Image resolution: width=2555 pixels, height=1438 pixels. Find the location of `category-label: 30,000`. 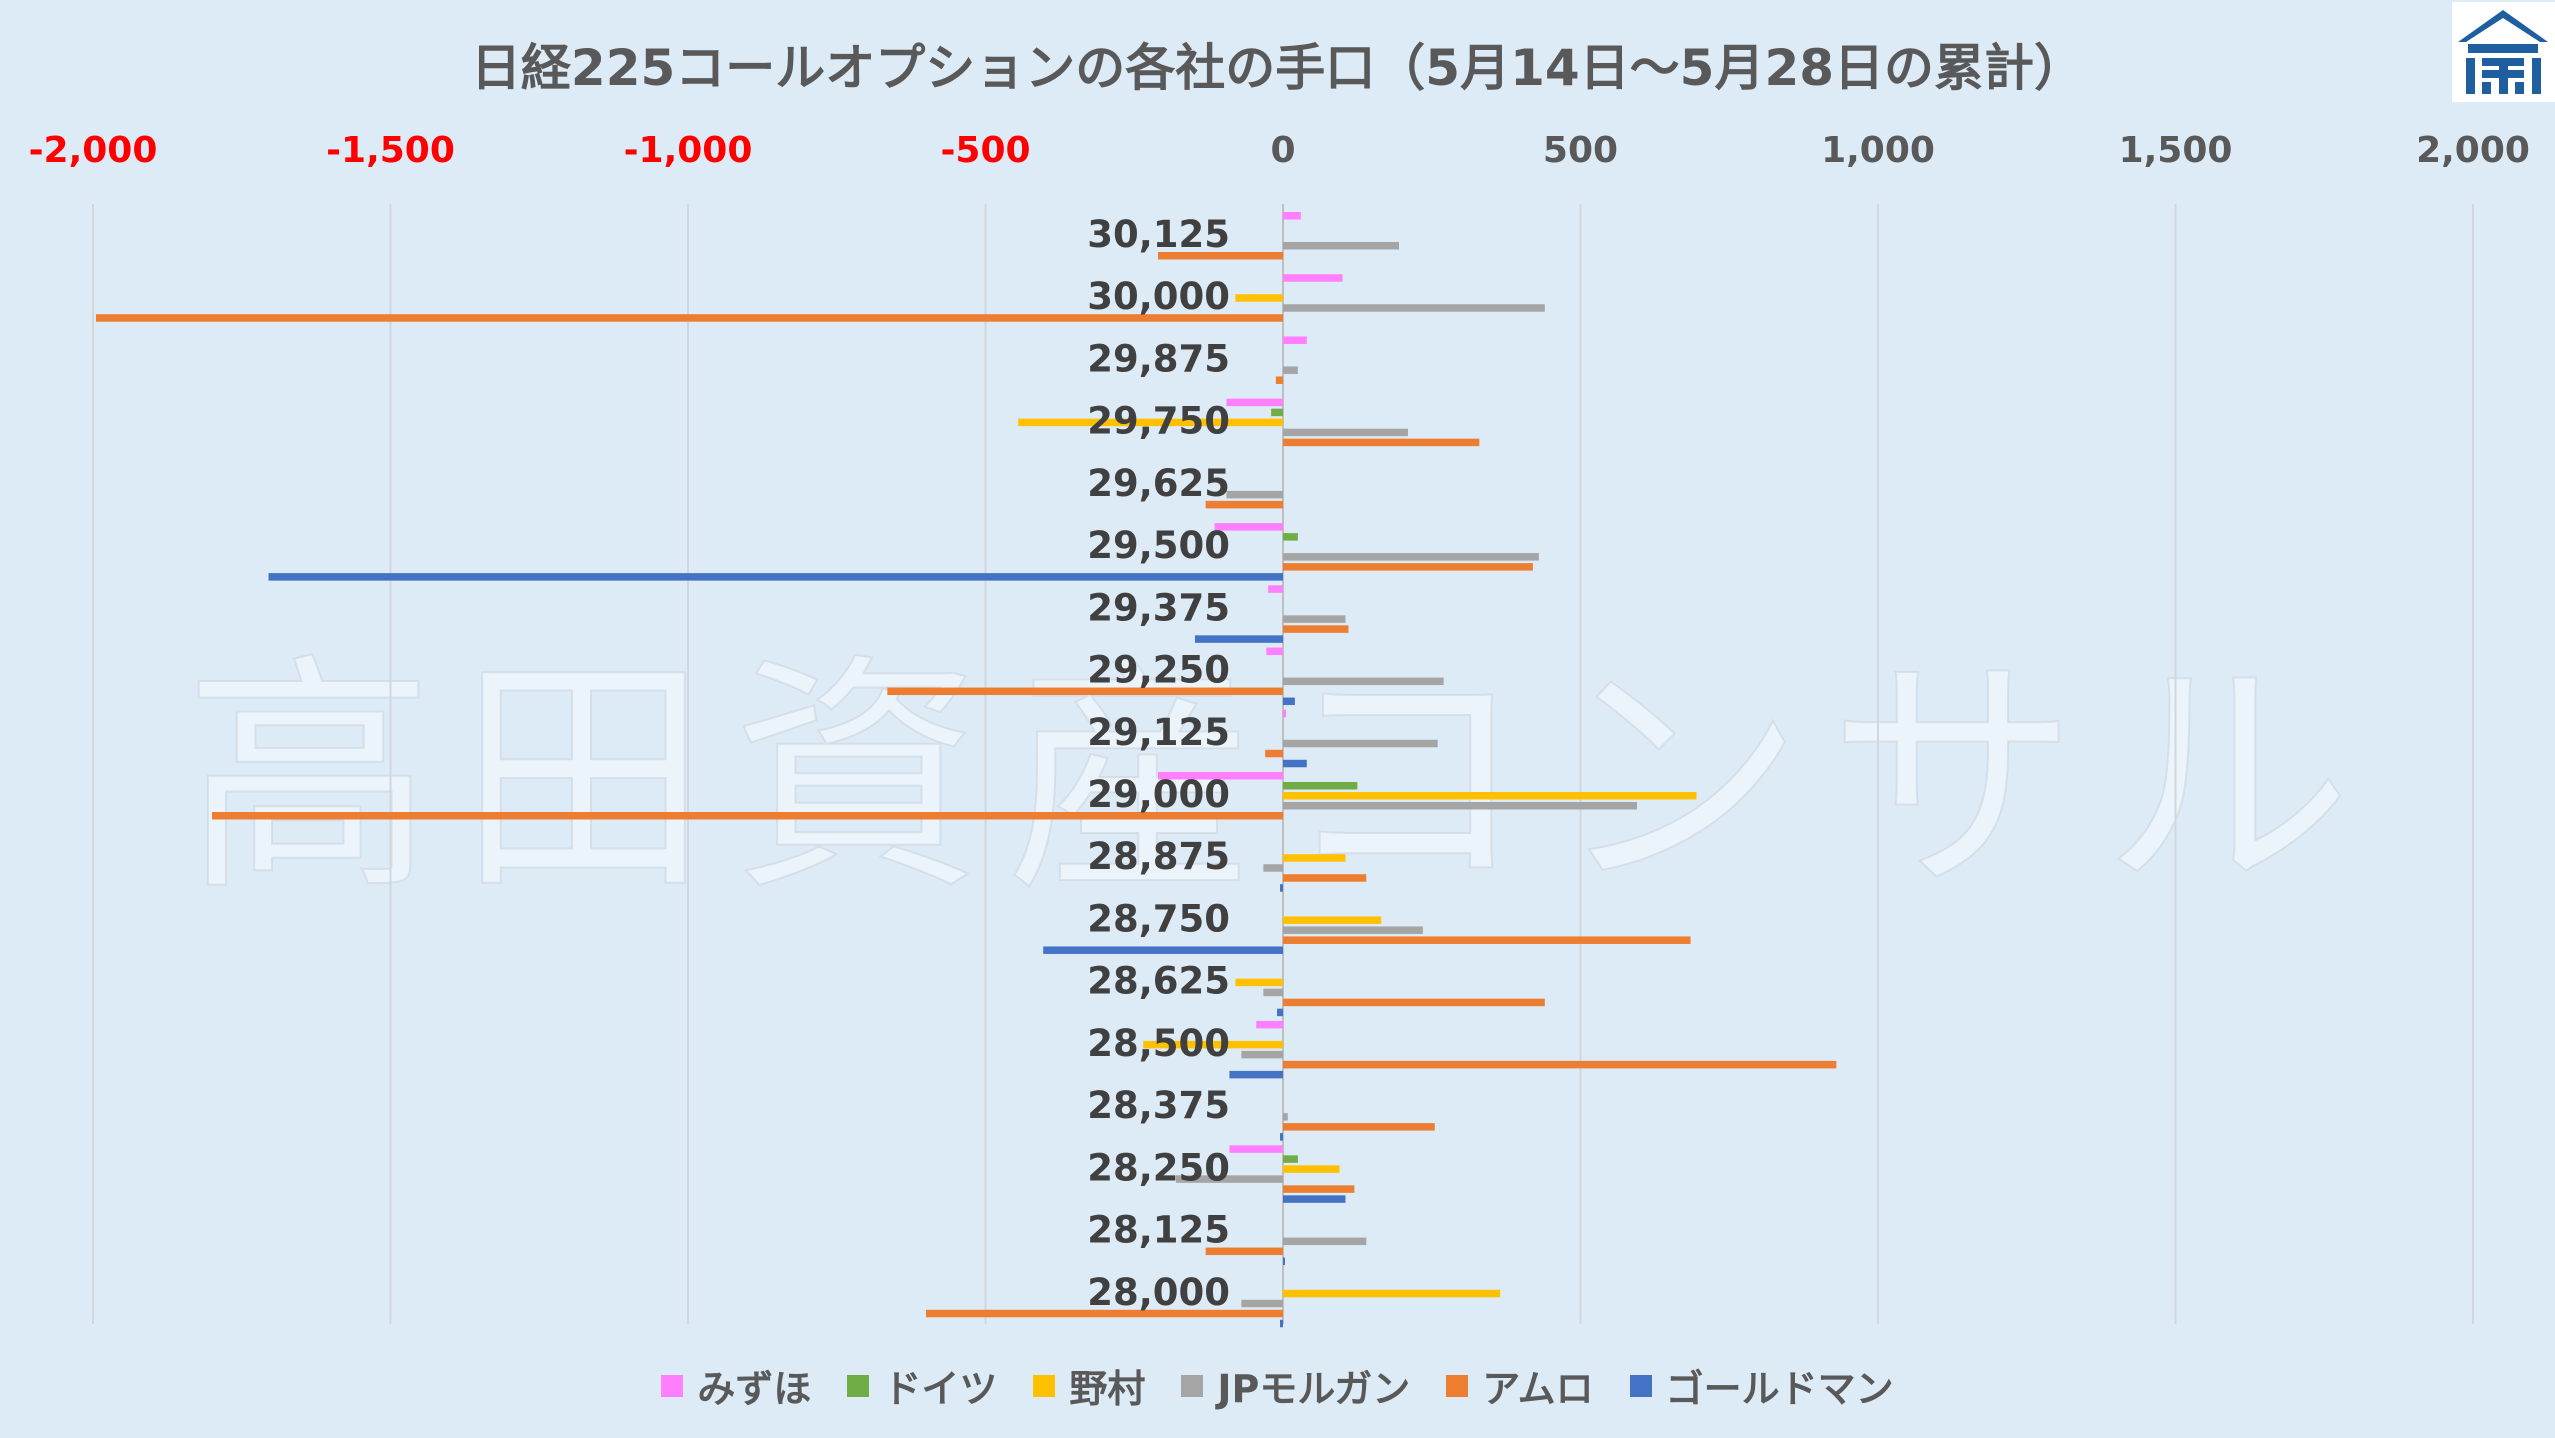

category-label: 30,000 is located at coordinates (1158, 296).